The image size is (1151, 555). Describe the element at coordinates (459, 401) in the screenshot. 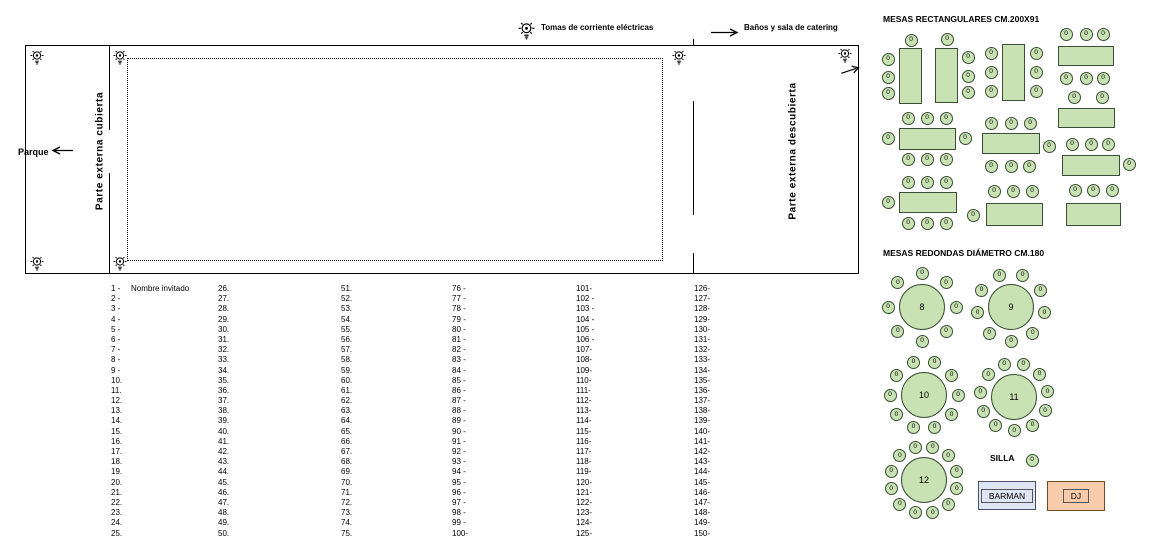

I see `guest-list-entry: 87 -` at that location.